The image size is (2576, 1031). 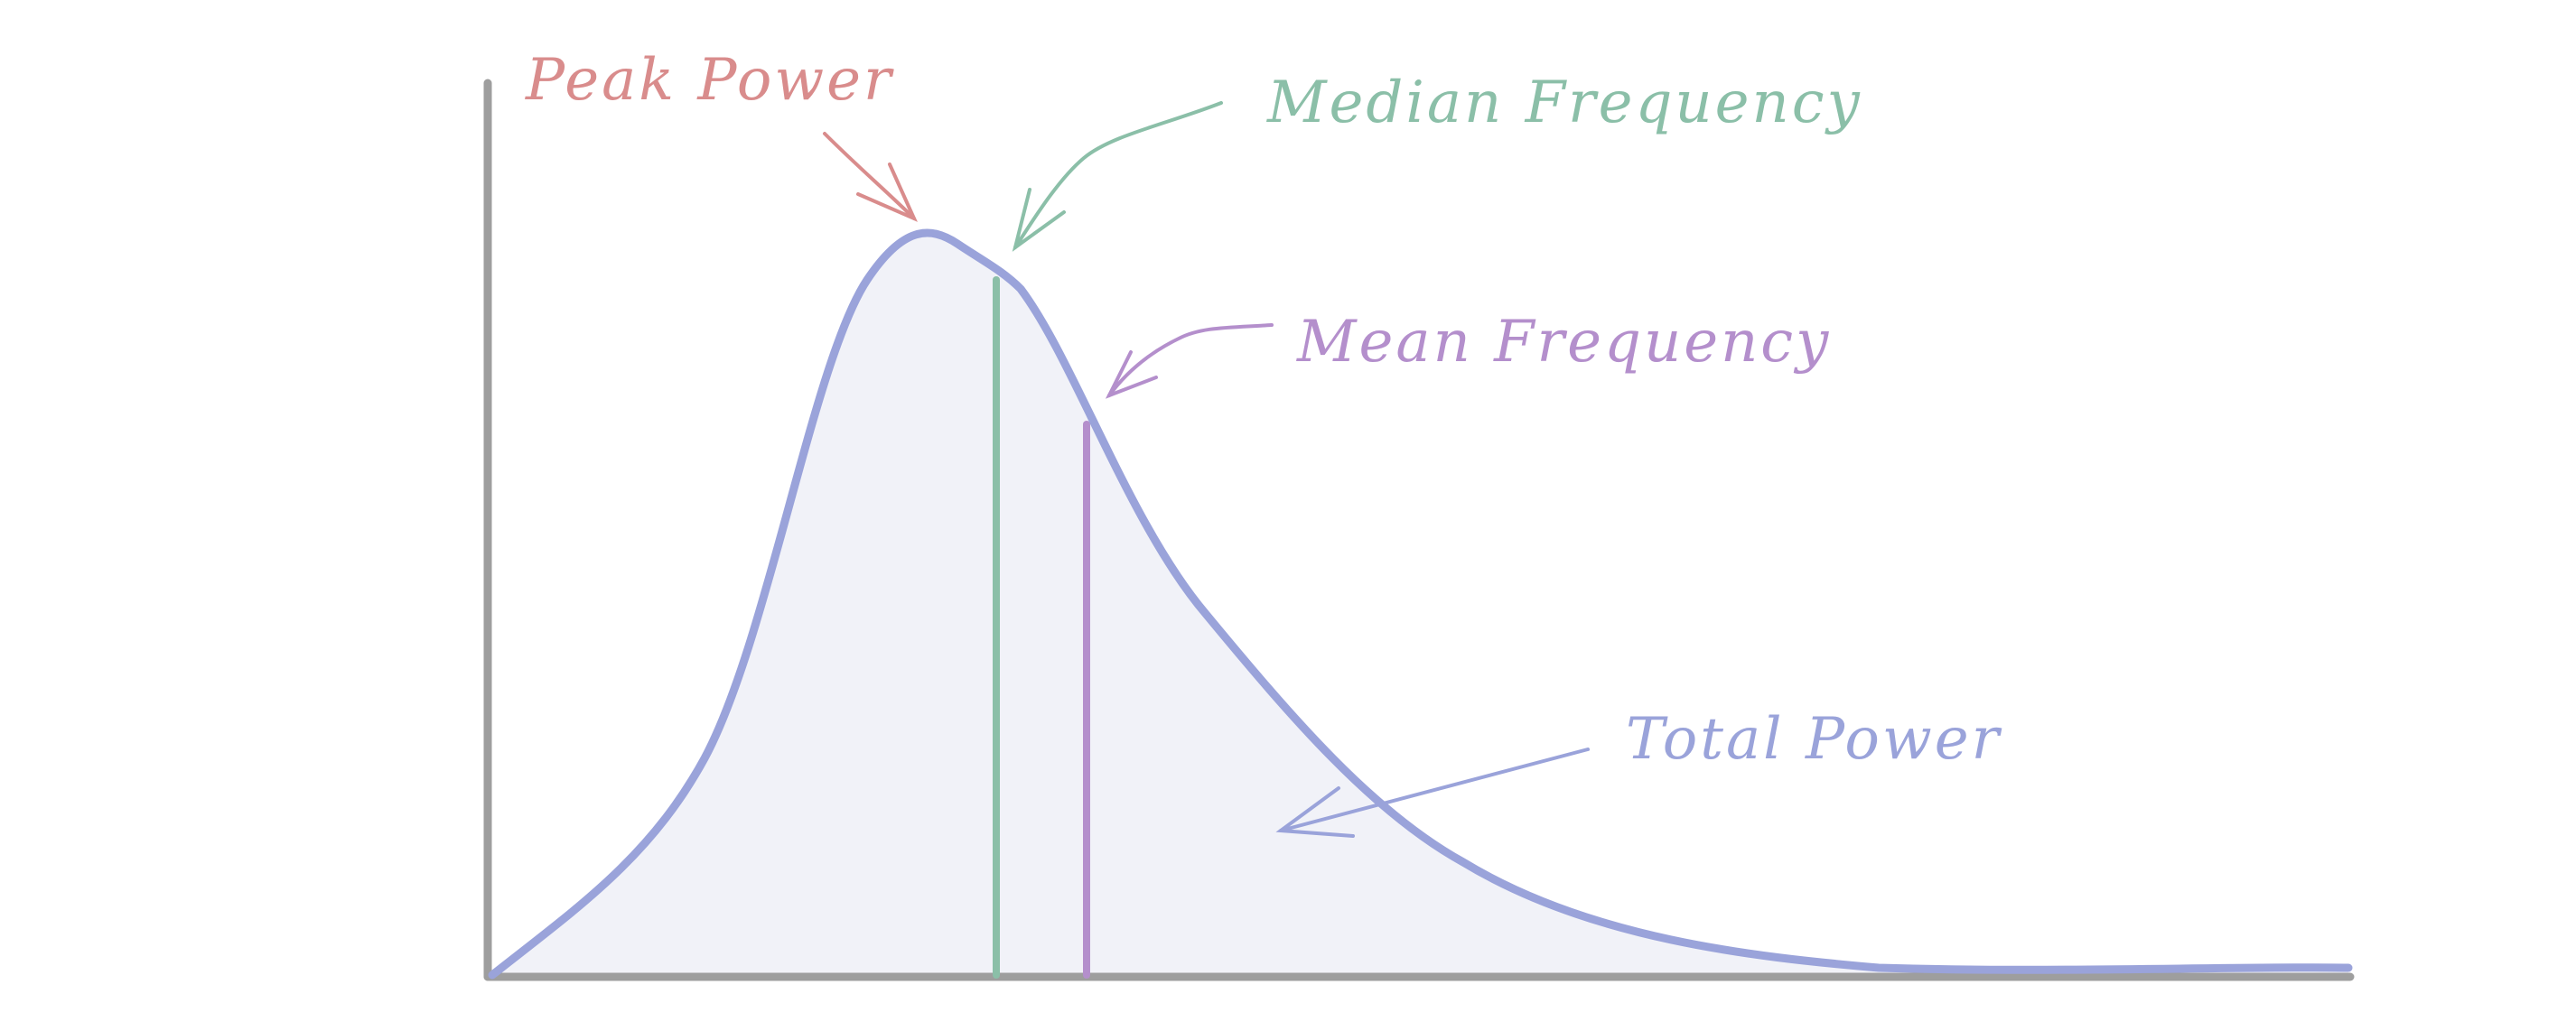 I want to click on peak-power-label: Peak Power, so click(x=709, y=80).